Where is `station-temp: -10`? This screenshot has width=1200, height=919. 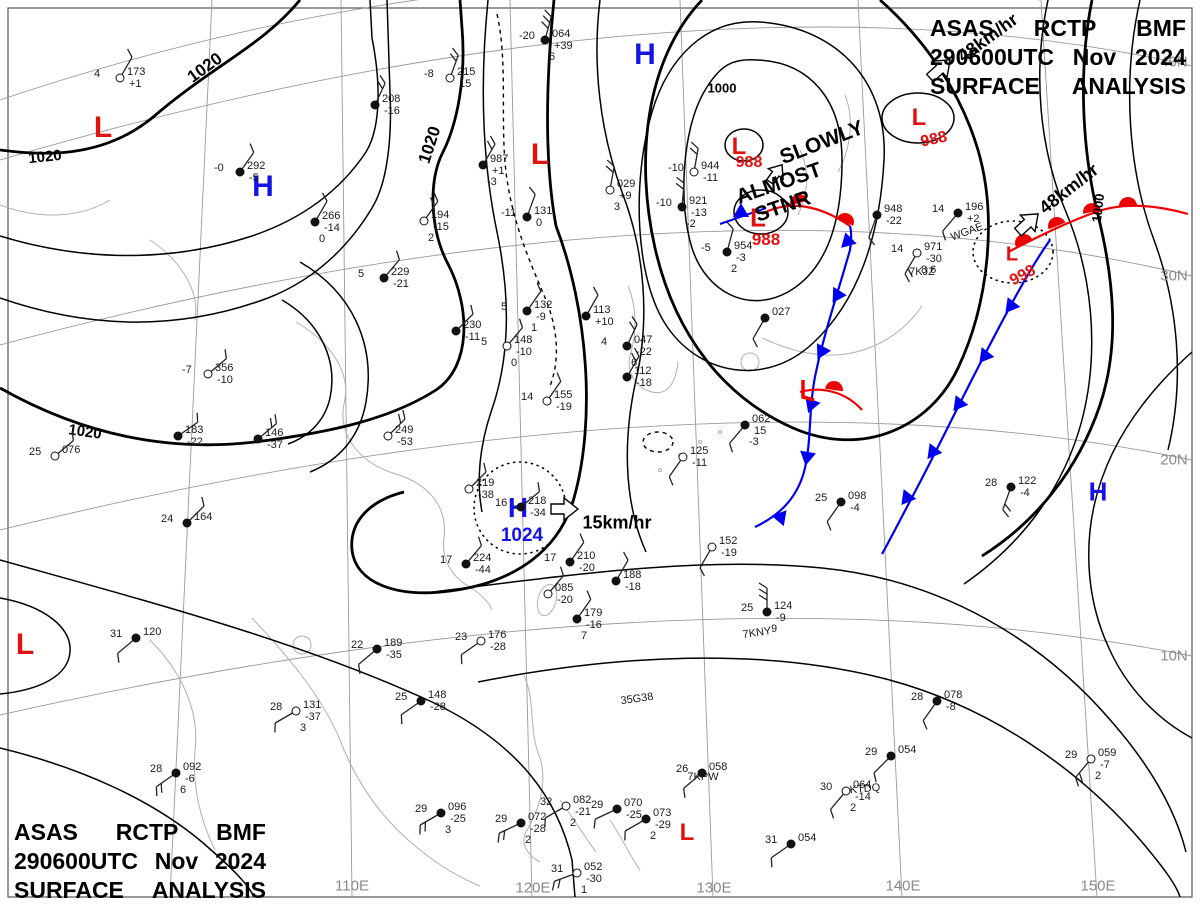 station-temp: -10 is located at coordinates (664, 203).